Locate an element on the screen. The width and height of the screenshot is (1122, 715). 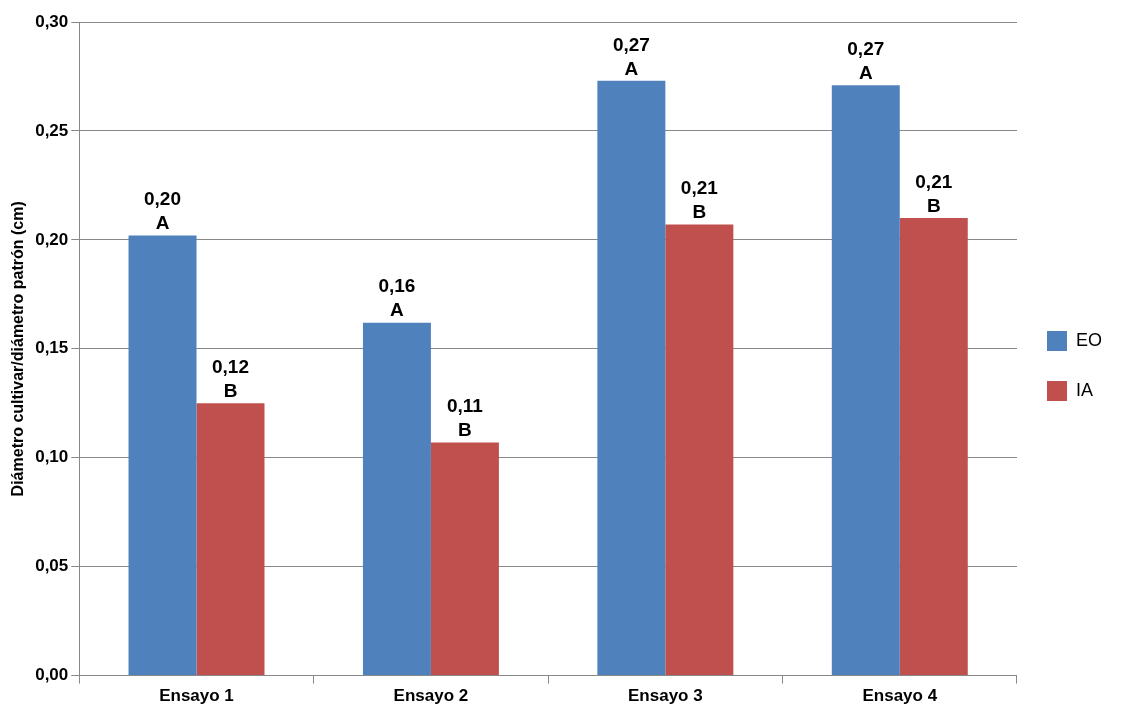
data-label: 0,11 B is located at coordinates (465, 418).